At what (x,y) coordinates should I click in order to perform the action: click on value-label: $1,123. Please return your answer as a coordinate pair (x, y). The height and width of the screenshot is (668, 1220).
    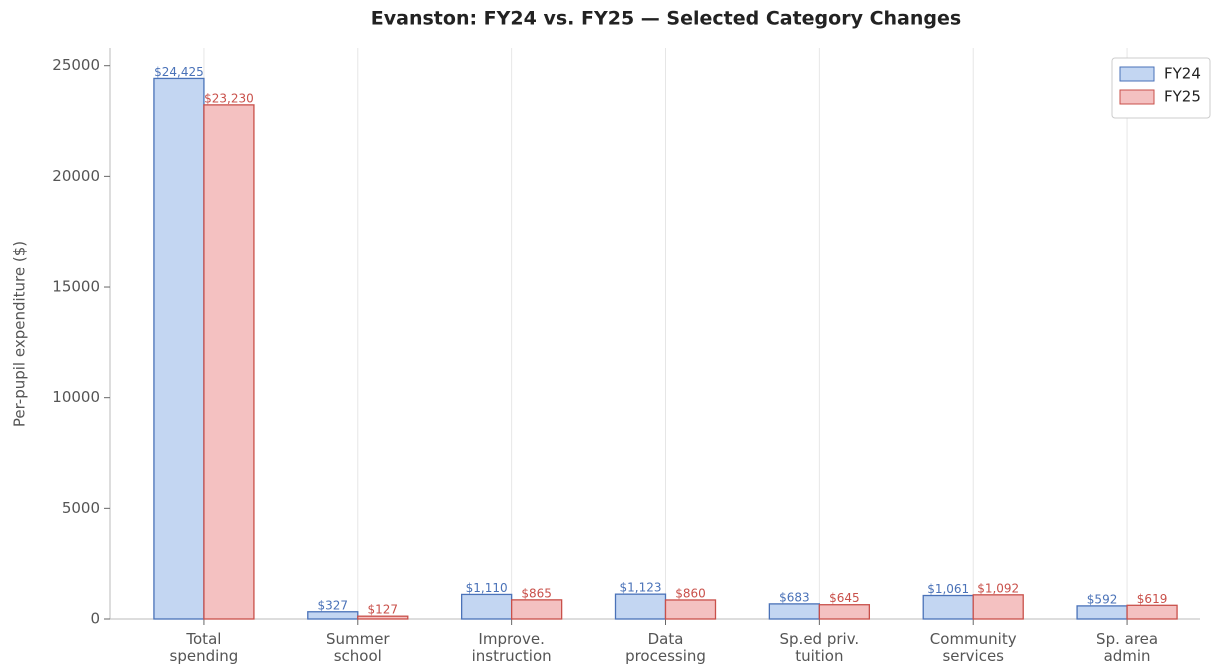
    Looking at the image, I should click on (641, 588).